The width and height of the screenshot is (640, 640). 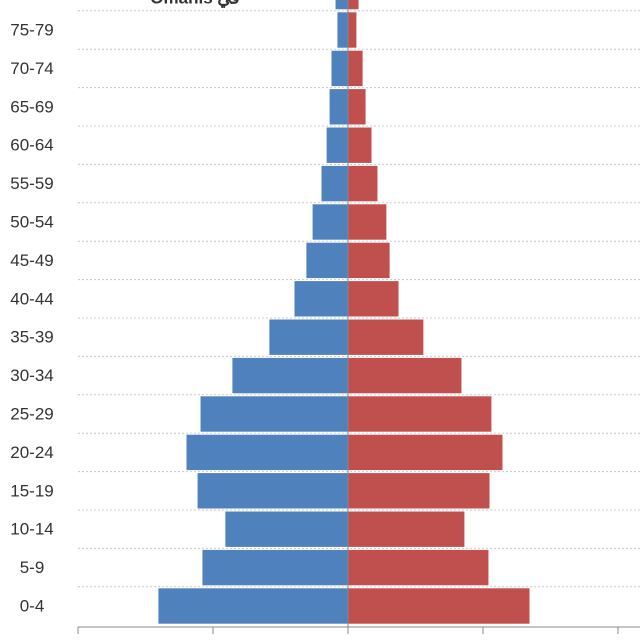 What do you see at coordinates (31, 298) in the screenshot?
I see `y-tick-label: 40-44` at bounding box center [31, 298].